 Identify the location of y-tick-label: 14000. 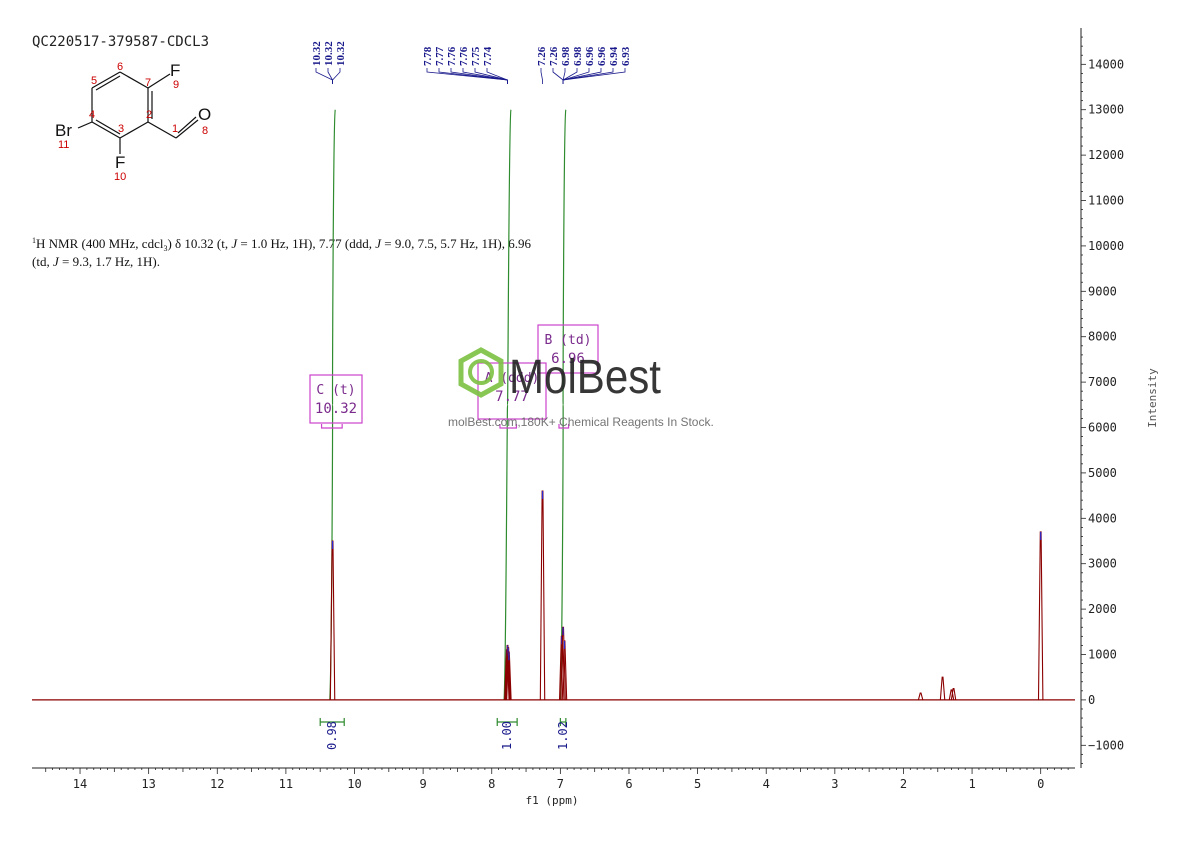
(1106, 64).